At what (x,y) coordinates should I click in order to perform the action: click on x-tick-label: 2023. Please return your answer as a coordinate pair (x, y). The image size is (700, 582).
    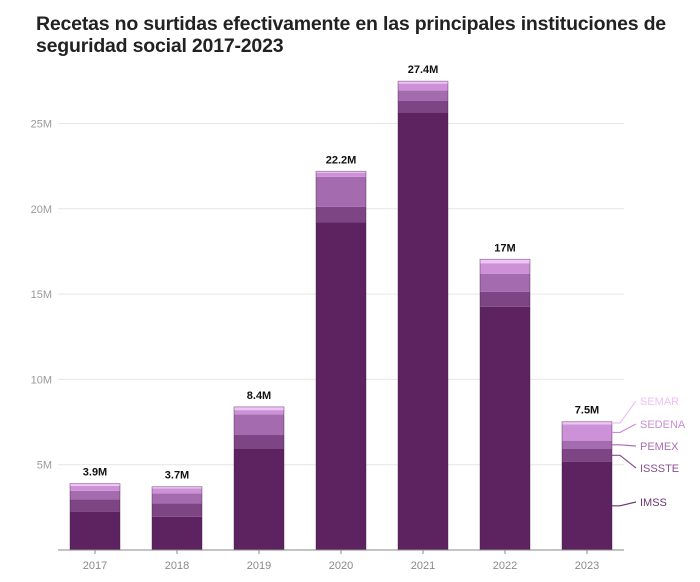
    Looking at the image, I should click on (587, 566).